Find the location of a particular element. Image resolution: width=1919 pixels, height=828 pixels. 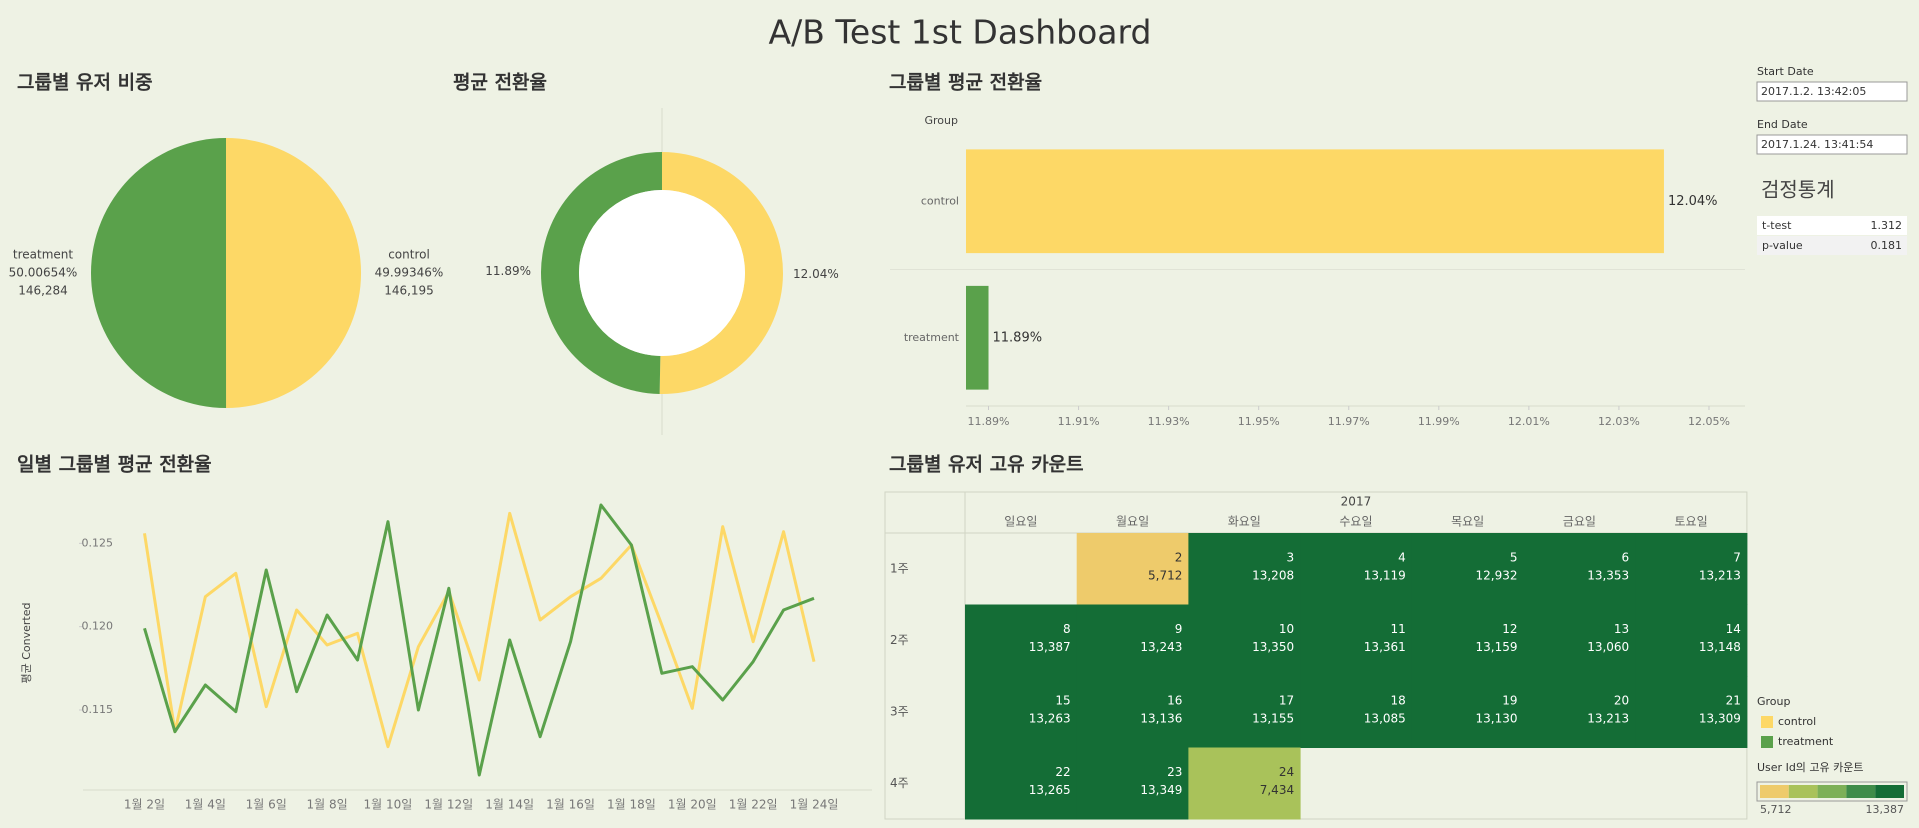

pie-label: 50.00654% is located at coordinates (43, 273).